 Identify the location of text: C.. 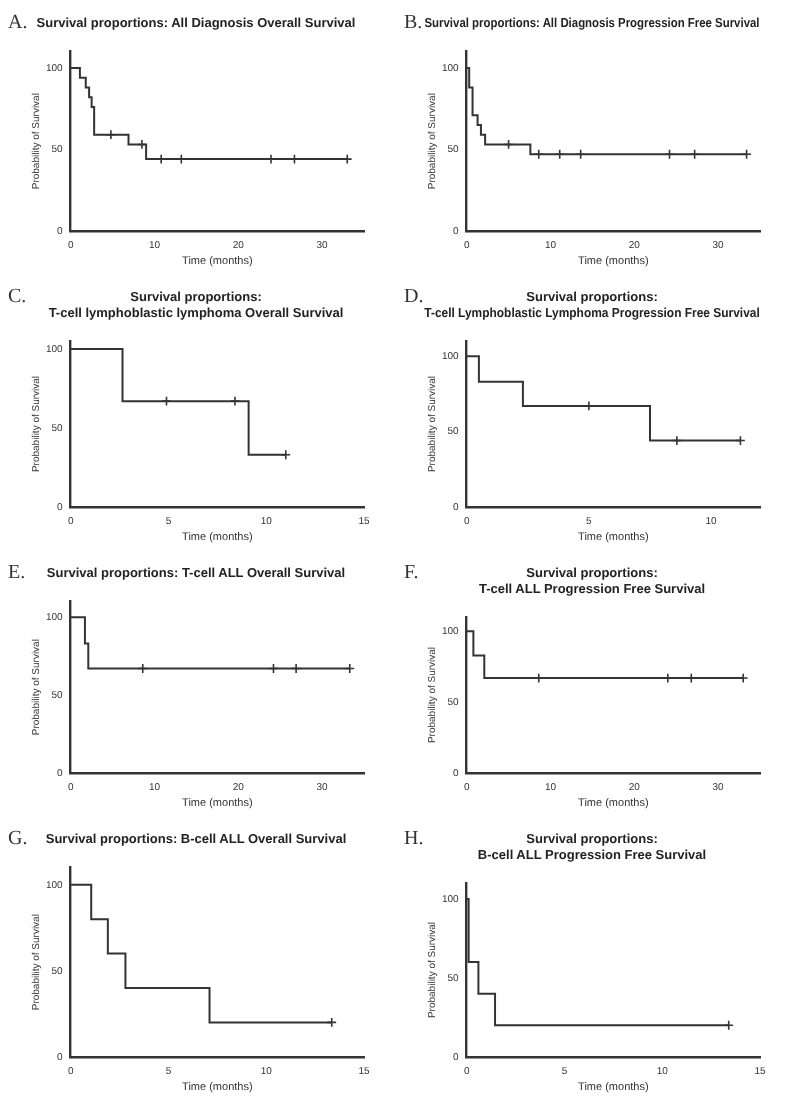
(17, 297).